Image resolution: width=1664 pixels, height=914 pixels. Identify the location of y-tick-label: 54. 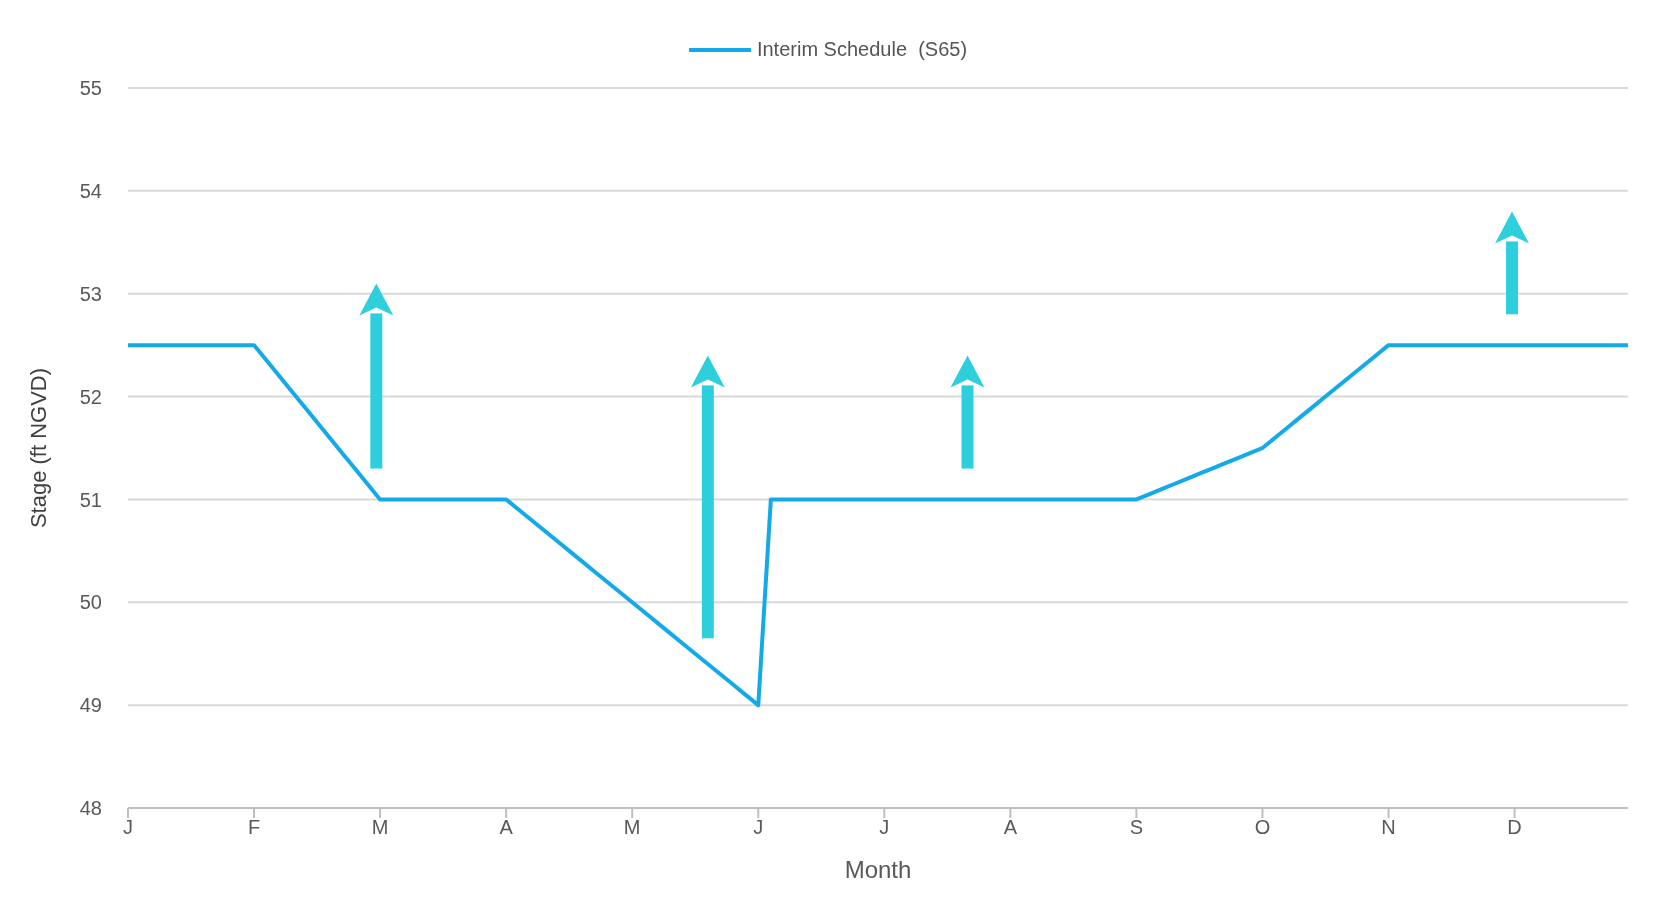
(90, 190).